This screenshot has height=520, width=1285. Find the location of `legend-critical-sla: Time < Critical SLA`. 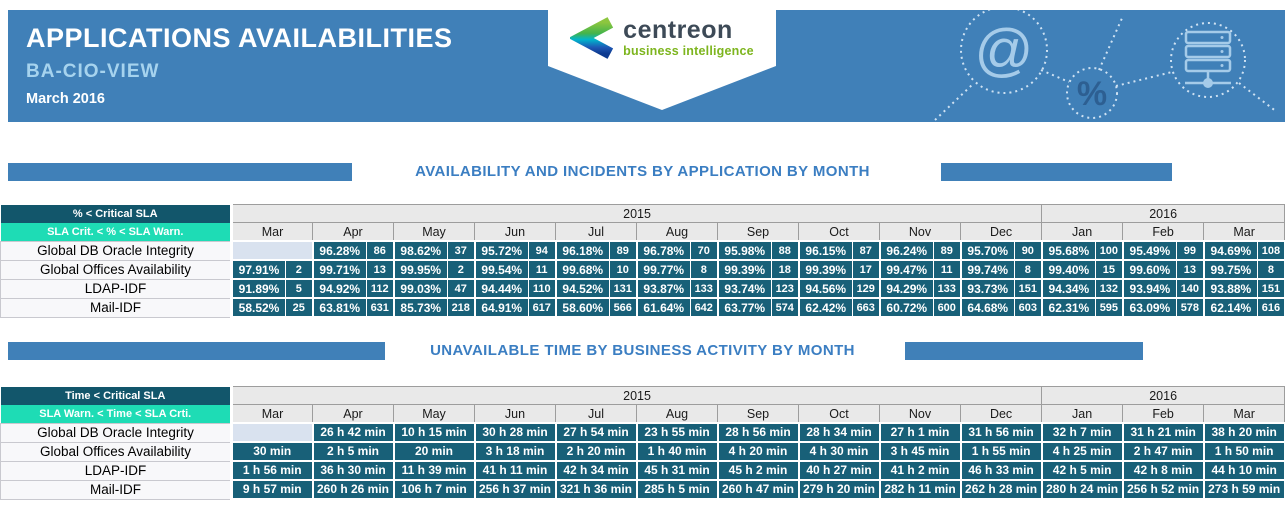

legend-critical-sla: Time < Critical SLA is located at coordinates (116, 395).